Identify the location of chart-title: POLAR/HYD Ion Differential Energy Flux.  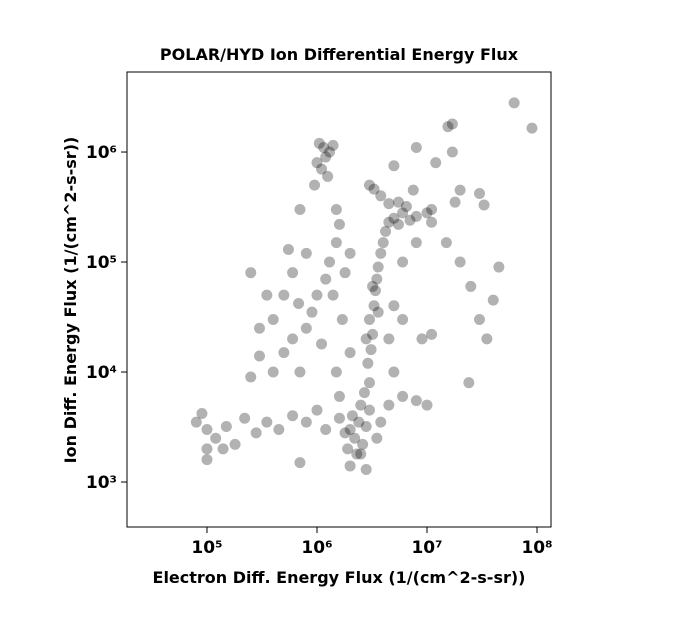
(339, 54).